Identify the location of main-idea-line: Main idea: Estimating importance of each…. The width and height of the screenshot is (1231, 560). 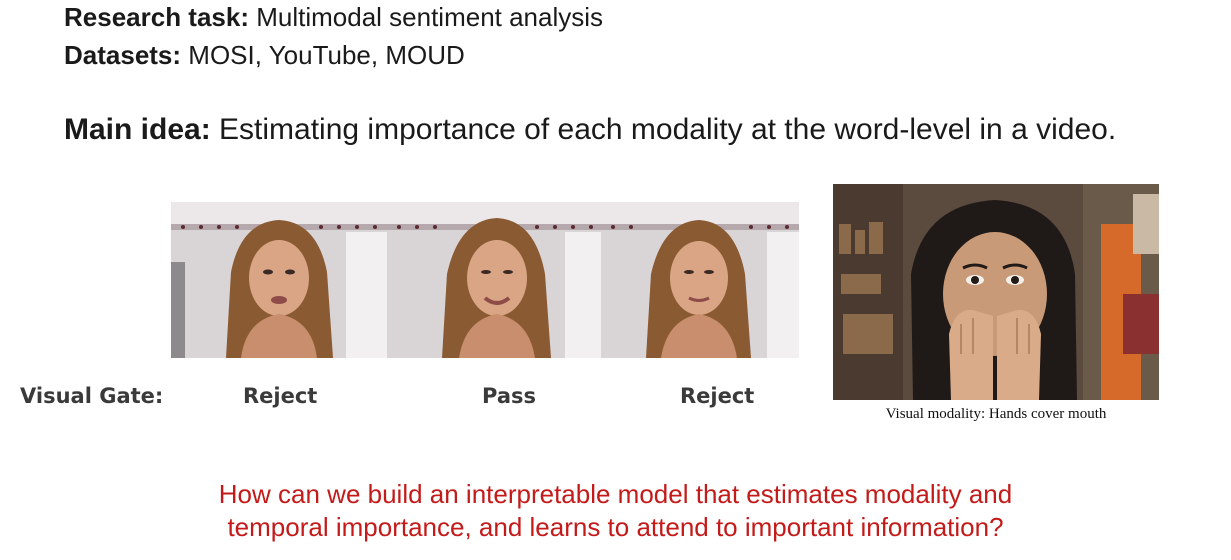
(590, 130).